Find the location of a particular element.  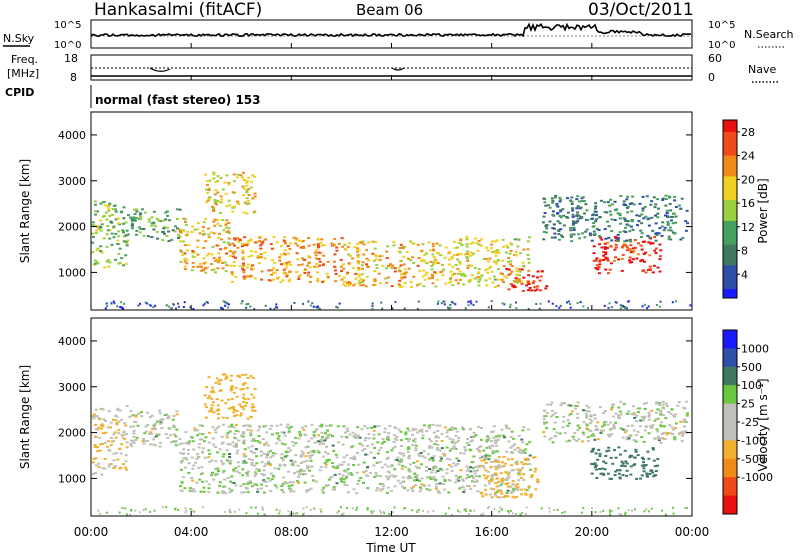

scatter-band is located at coordinates (627, 255).